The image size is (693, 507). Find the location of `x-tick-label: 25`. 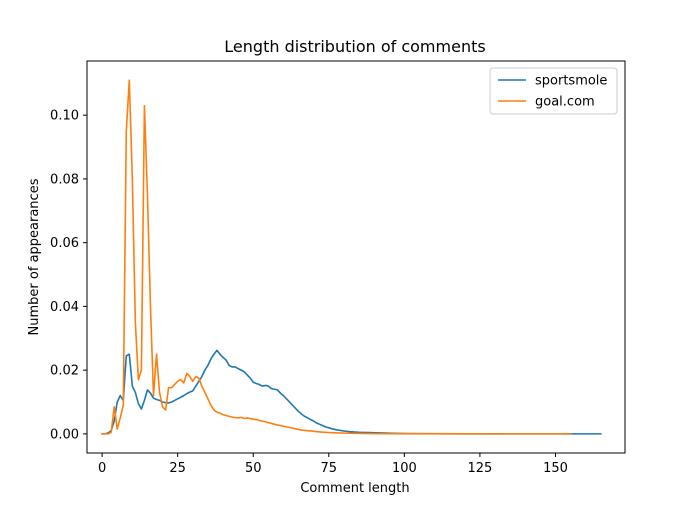

x-tick-label: 25 is located at coordinates (177, 468).